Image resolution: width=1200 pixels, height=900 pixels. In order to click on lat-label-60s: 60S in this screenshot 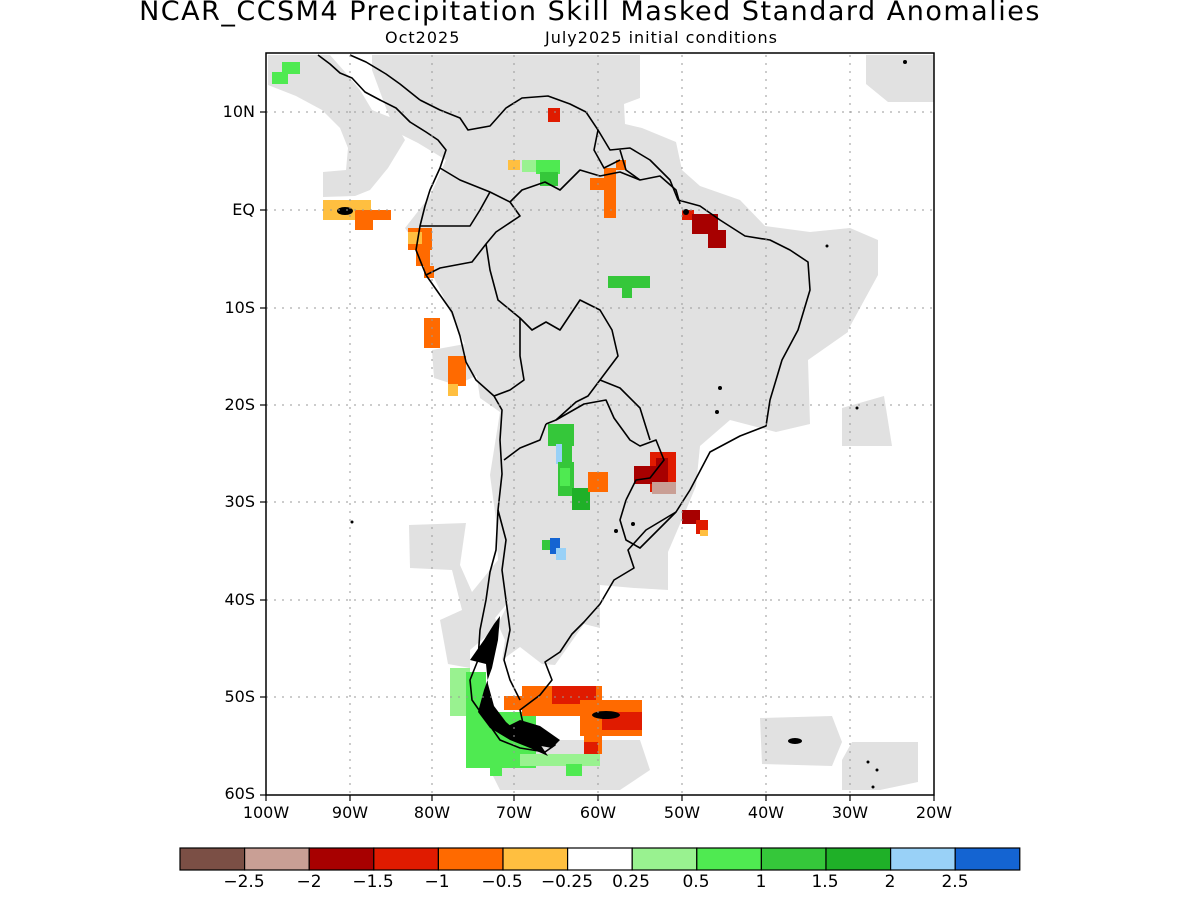, I will do `click(239, 793)`.